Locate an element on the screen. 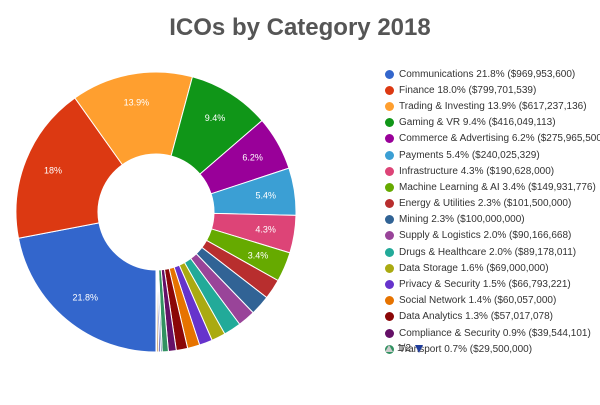 The height and width of the screenshot is (405, 600). slice-label: 6.2% is located at coordinates (252, 157).